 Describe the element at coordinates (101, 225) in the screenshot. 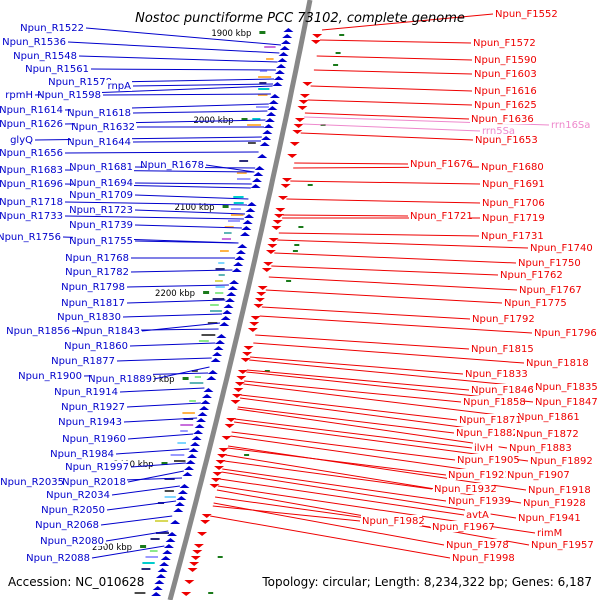

I see `reverse-gene-label: Npun_R1739` at that location.